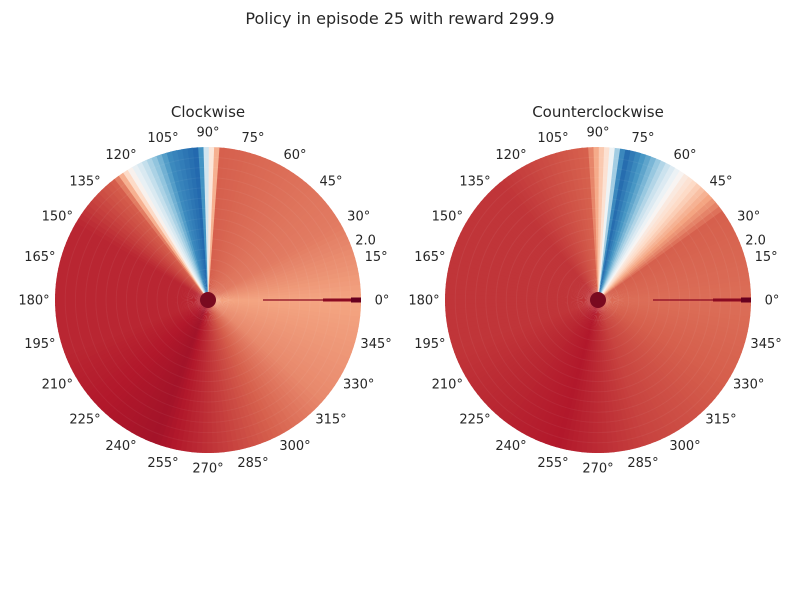 The height and width of the screenshot is (600, 800). I want to click on theta-tick-label: 120°, so click(510, 155).